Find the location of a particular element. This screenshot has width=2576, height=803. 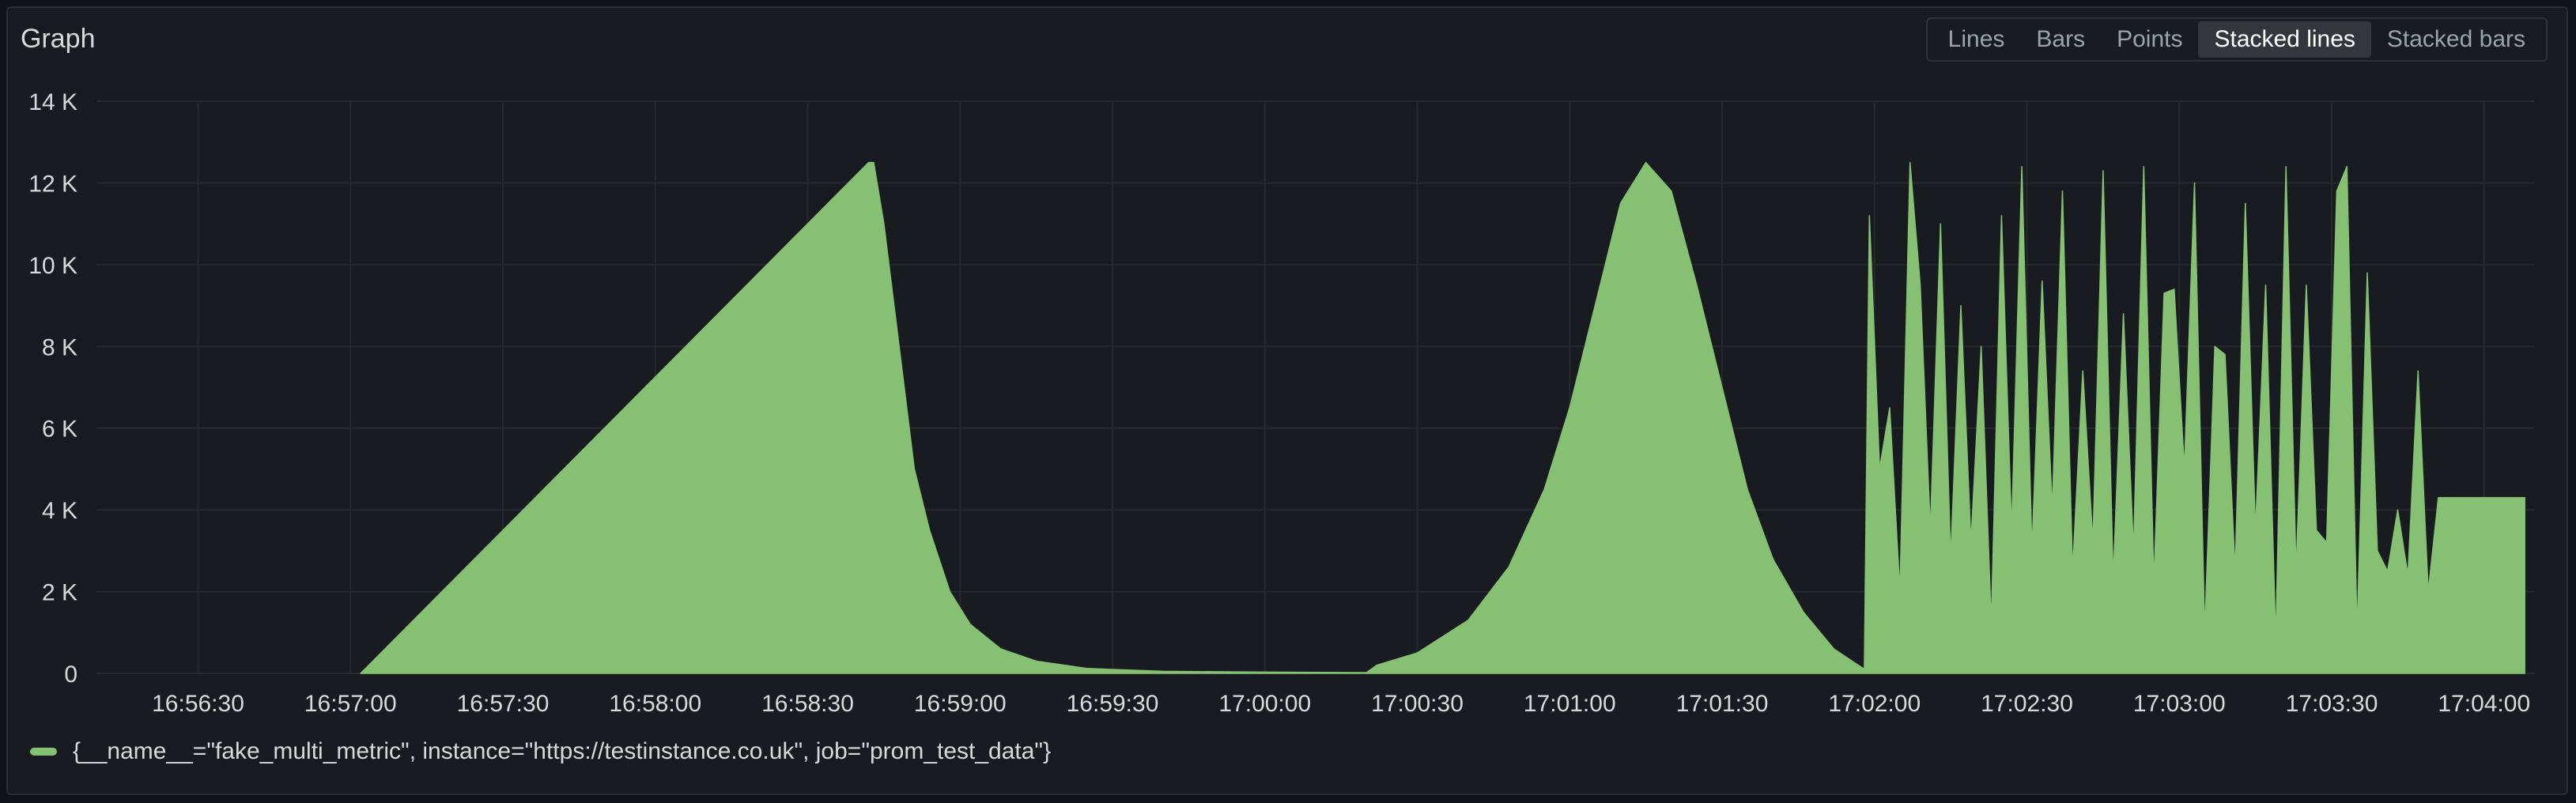

y-tick-label: 10 K is located at coordinates (52, 266).